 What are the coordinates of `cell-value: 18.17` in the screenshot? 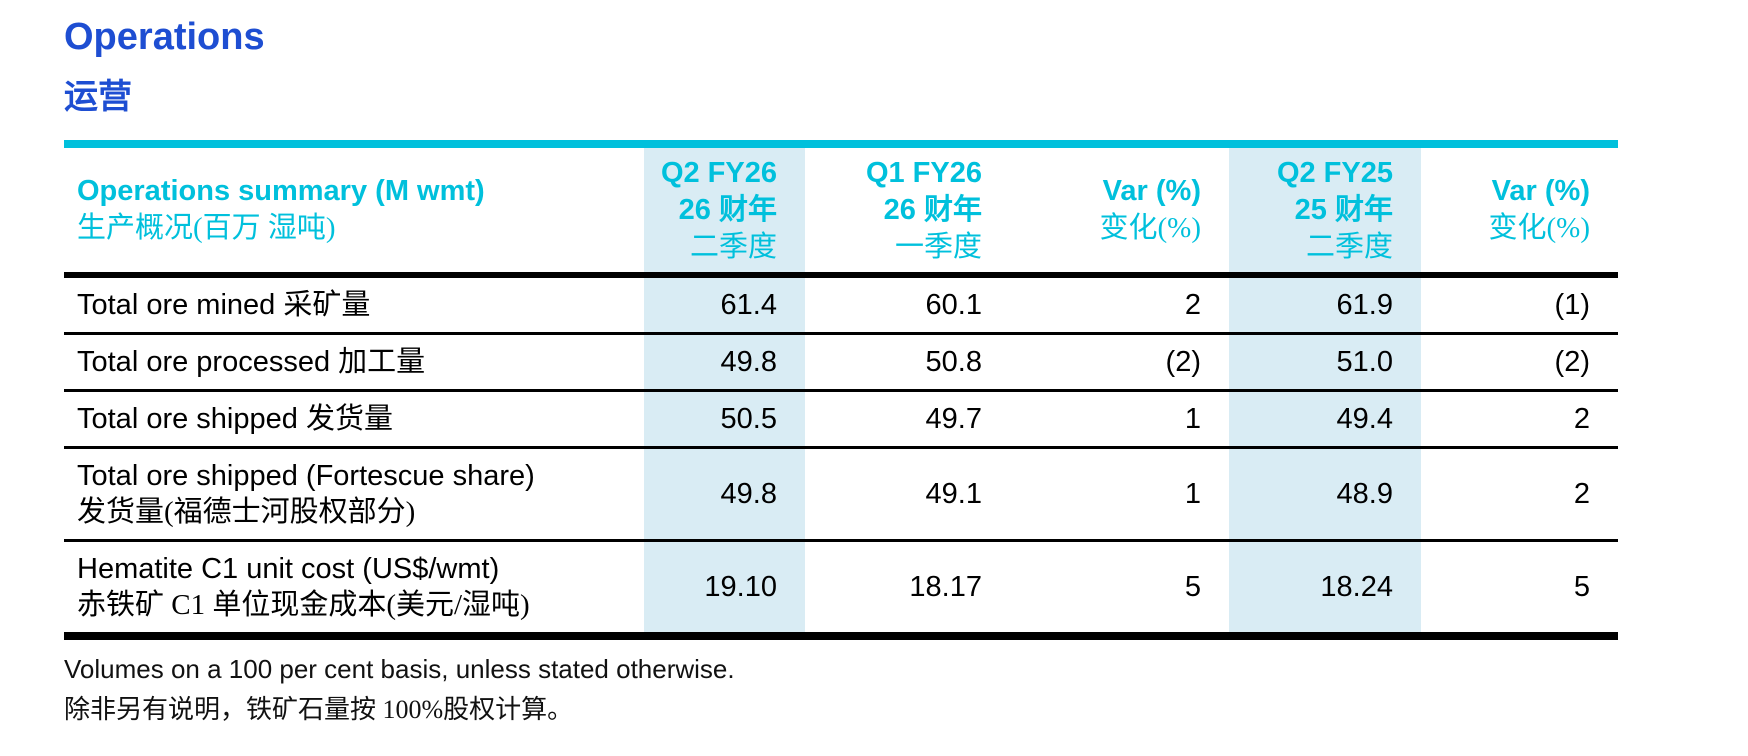 It's located at (945, 586).